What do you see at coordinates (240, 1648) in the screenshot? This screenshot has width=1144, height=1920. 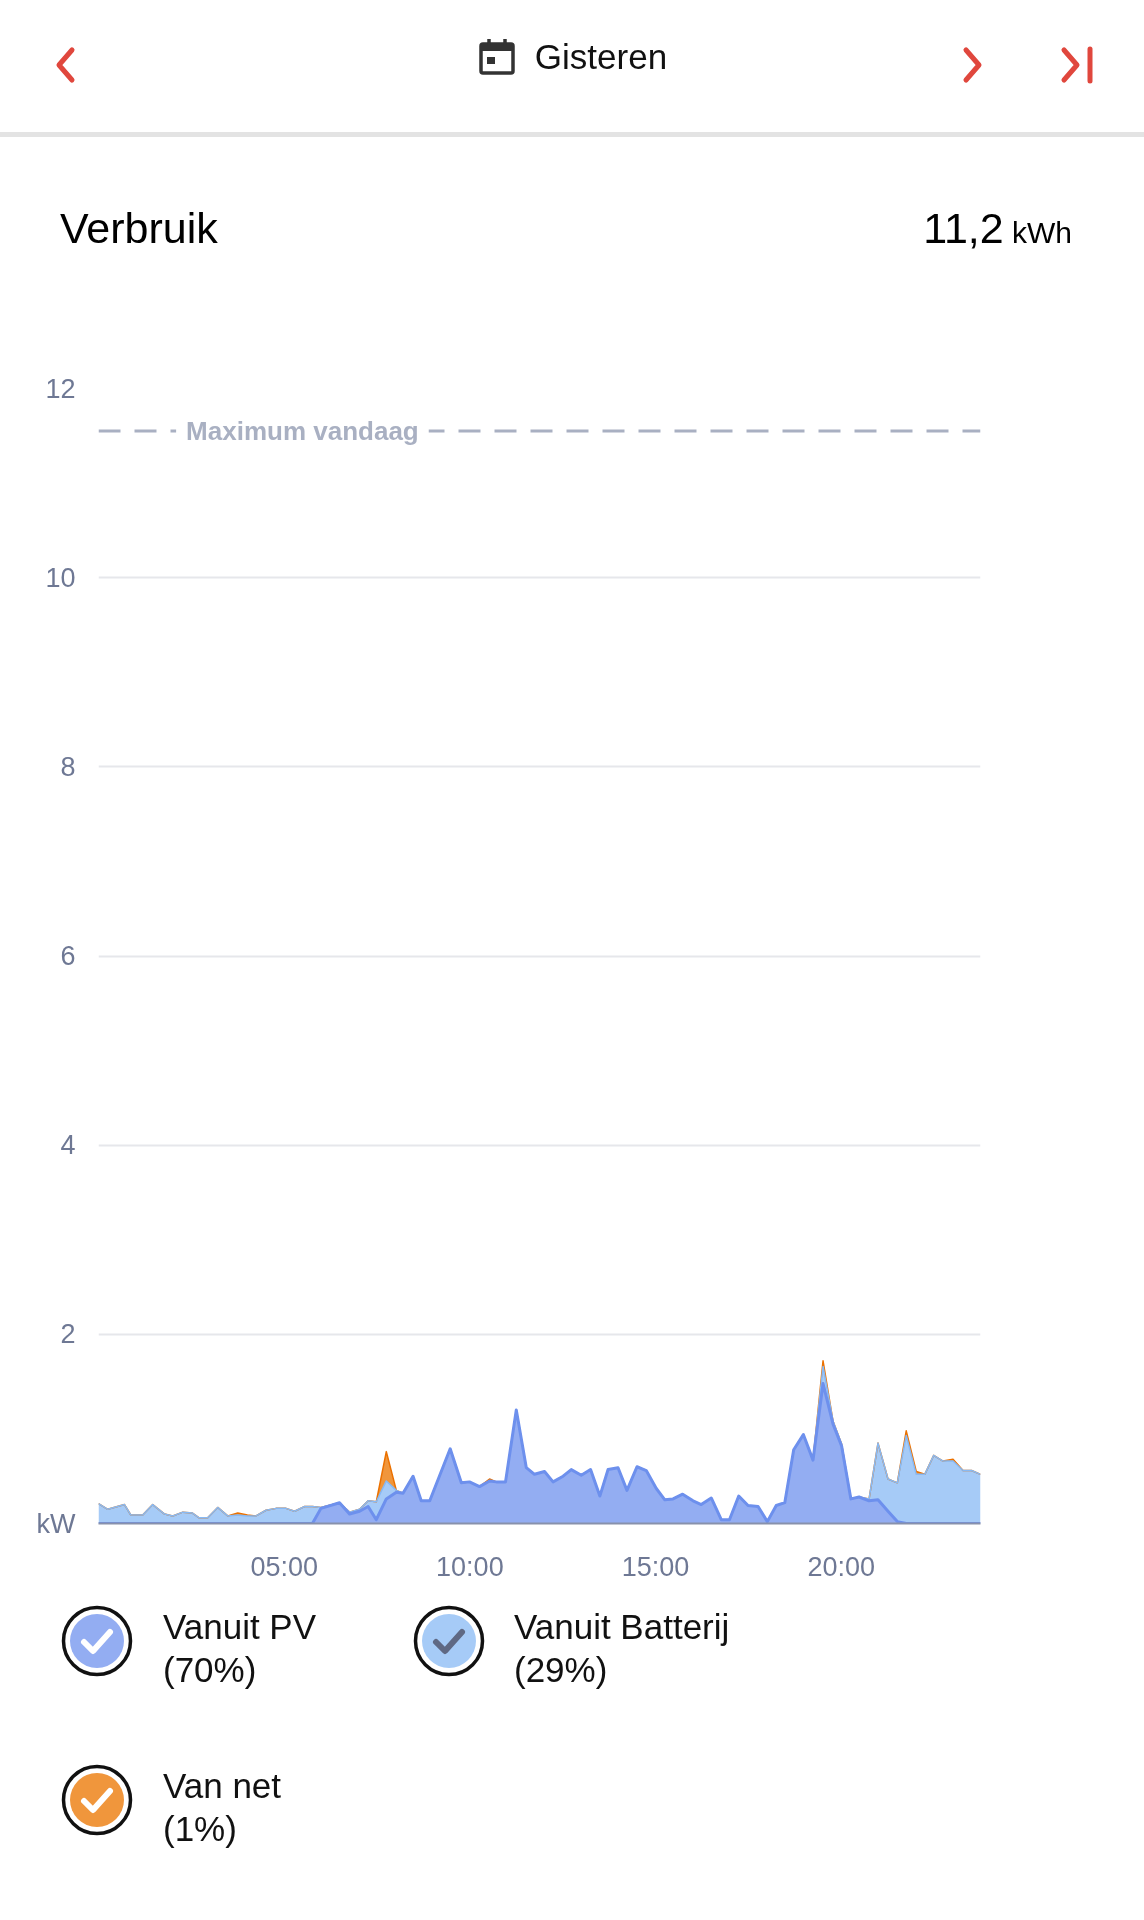 I see `legend-label: Vanuit PV (70%)` at bounding box center [240, 1648].